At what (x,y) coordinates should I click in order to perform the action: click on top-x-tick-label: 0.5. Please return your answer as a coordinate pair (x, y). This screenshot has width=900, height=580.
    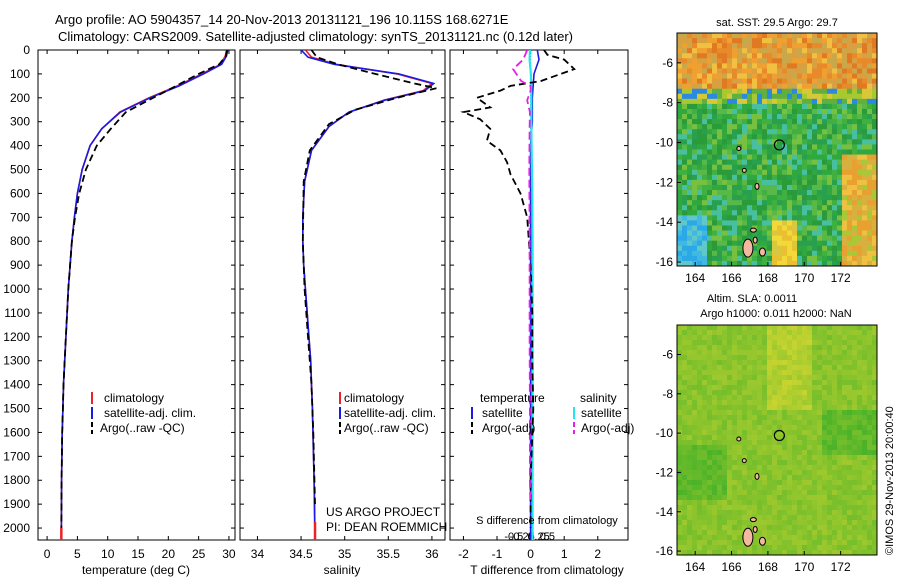
    Looking at the image, I should click on (547, 537).